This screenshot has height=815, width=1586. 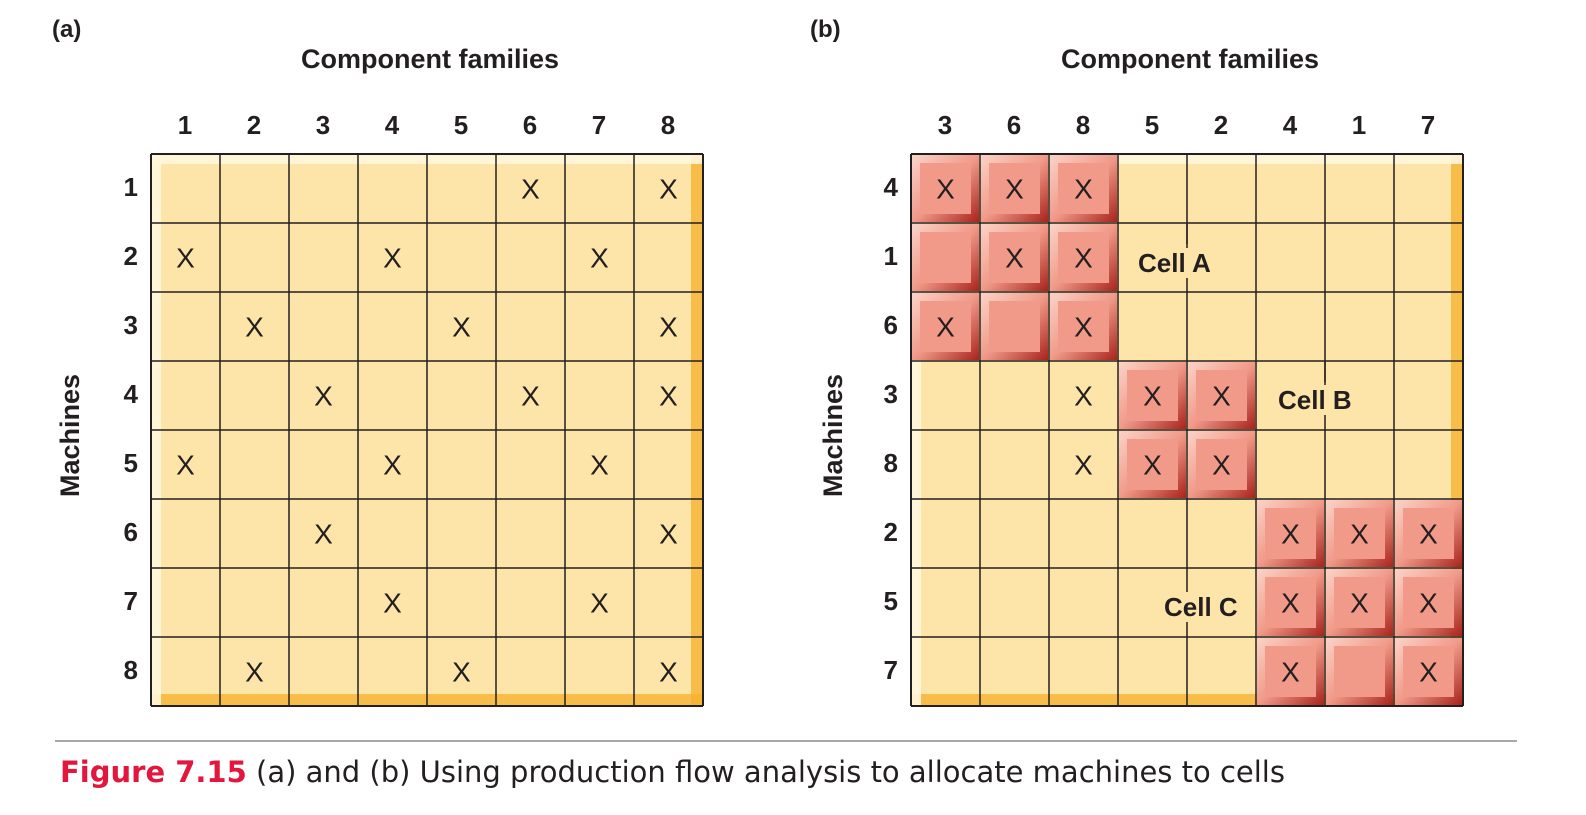 I want to click on panel-a-machines-label: Machines, so click(x=70, y=435).